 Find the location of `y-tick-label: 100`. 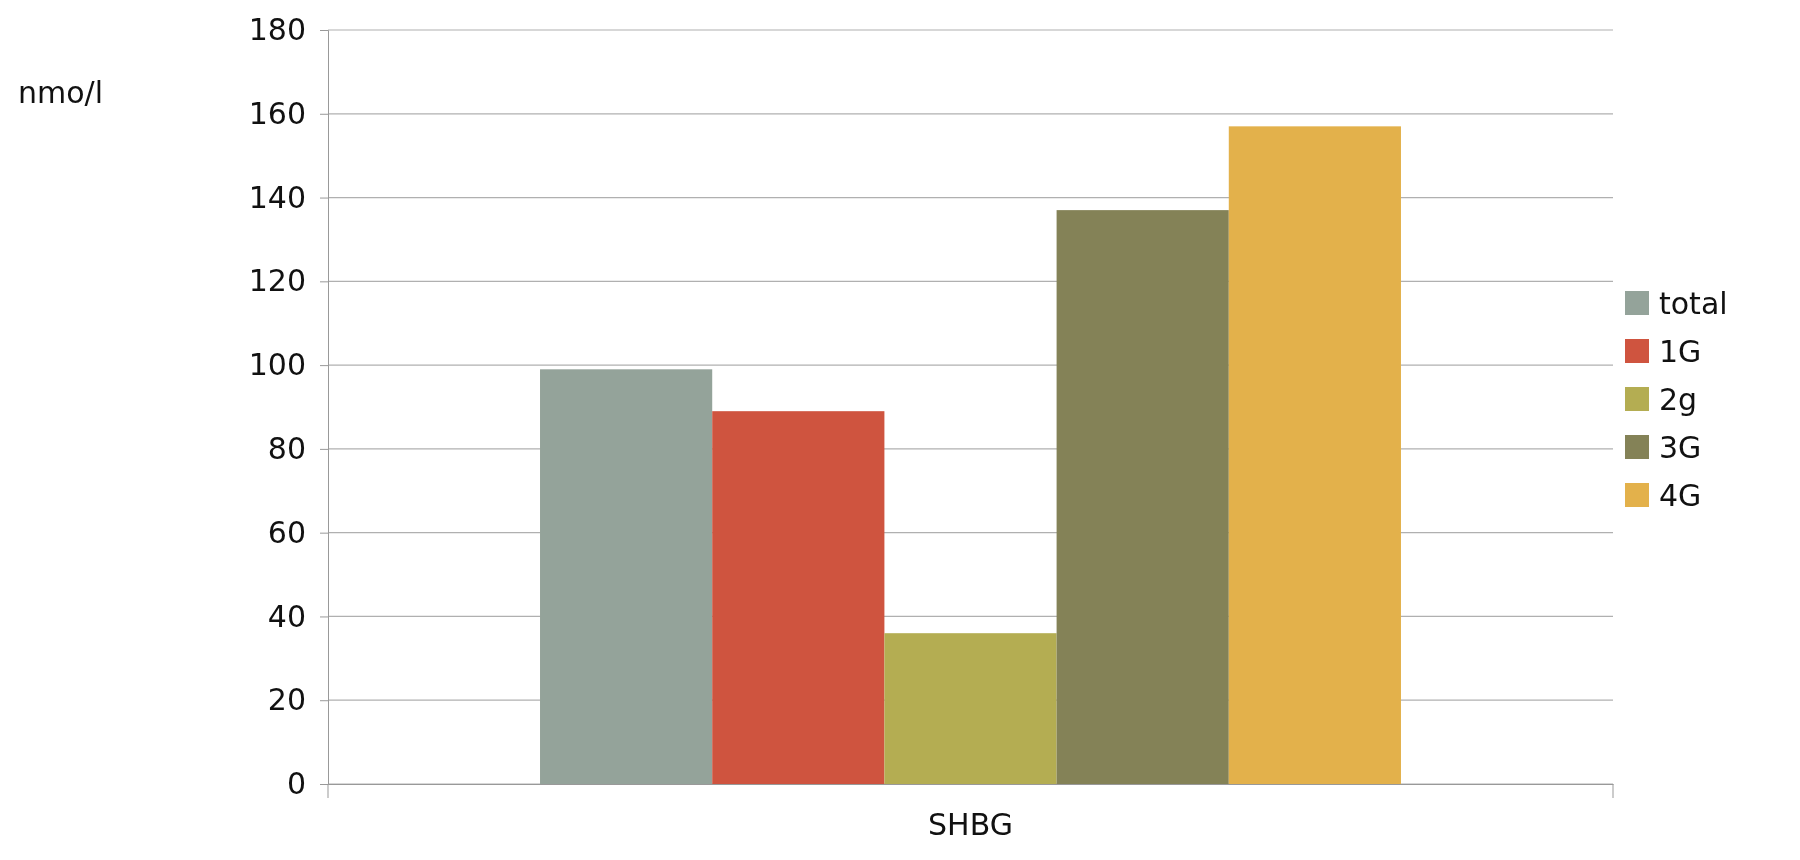

y-tick-label: 100 is located at coordinates (277, 365).